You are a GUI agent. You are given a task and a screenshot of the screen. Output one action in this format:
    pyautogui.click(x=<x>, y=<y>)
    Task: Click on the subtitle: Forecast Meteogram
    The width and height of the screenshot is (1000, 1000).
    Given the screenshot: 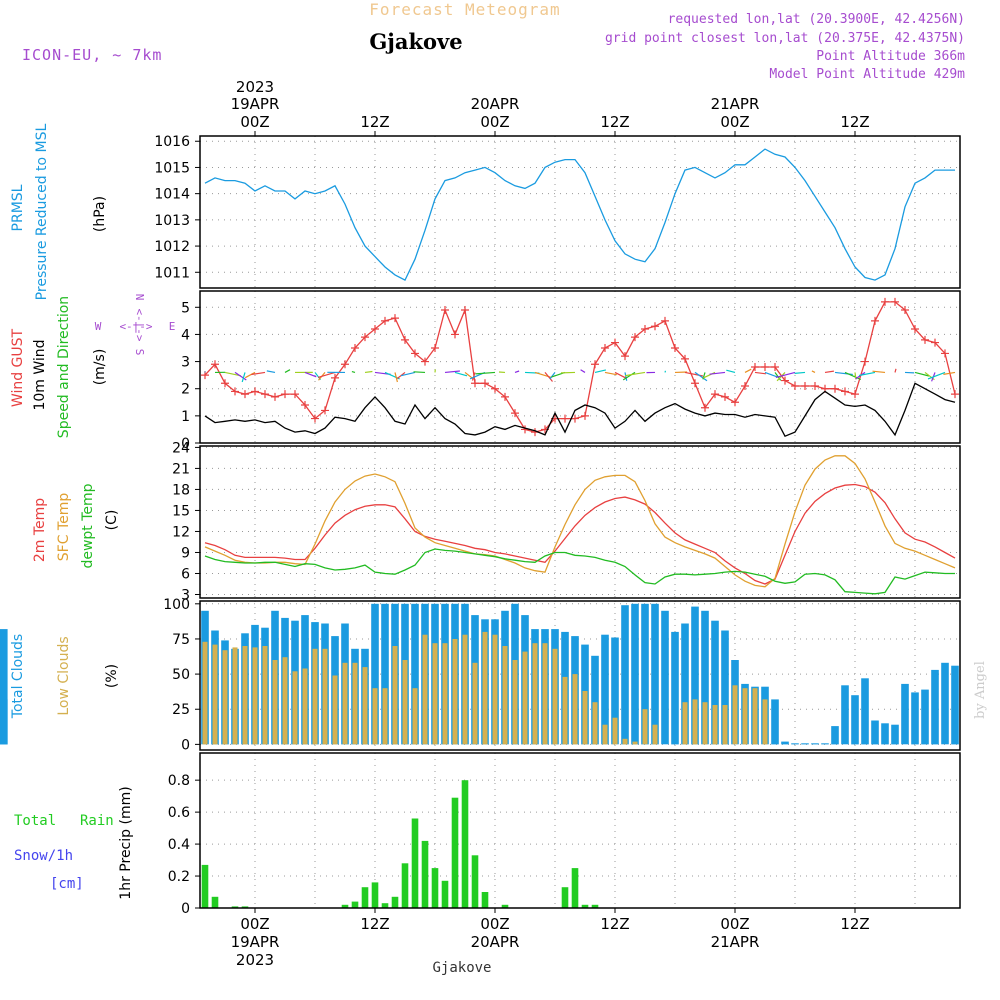 What is the action you would take?
    pyautogui.click(x=464, y=9)
    